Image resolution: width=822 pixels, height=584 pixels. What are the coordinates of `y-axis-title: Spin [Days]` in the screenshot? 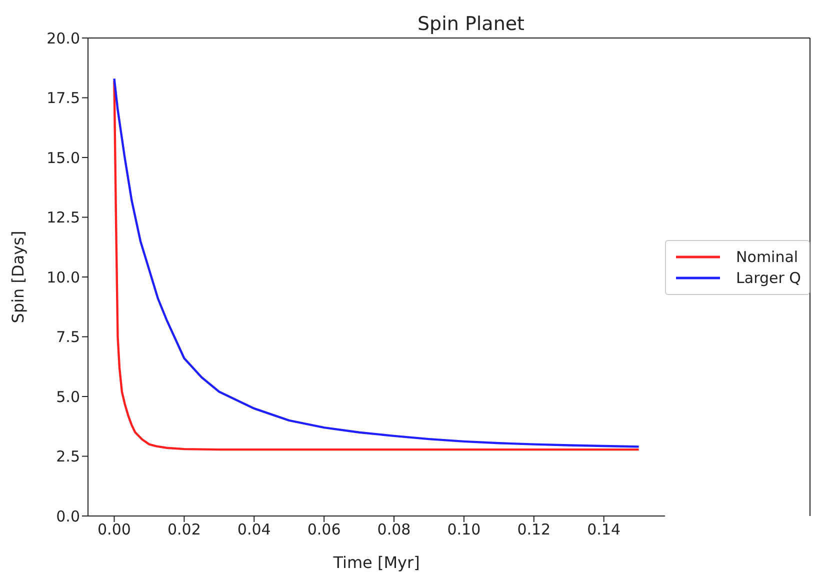 It's located at (18, 277).